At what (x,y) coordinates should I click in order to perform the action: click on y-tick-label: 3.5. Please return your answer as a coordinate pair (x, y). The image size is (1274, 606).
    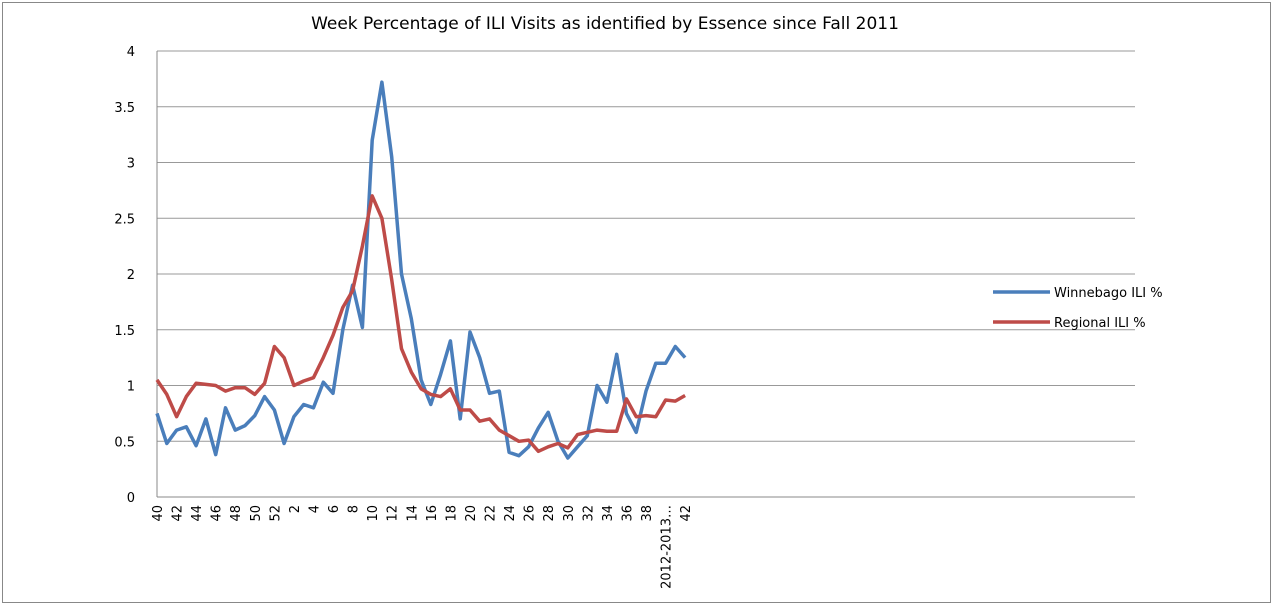
    Looking at the image, I should click on (124, 108).